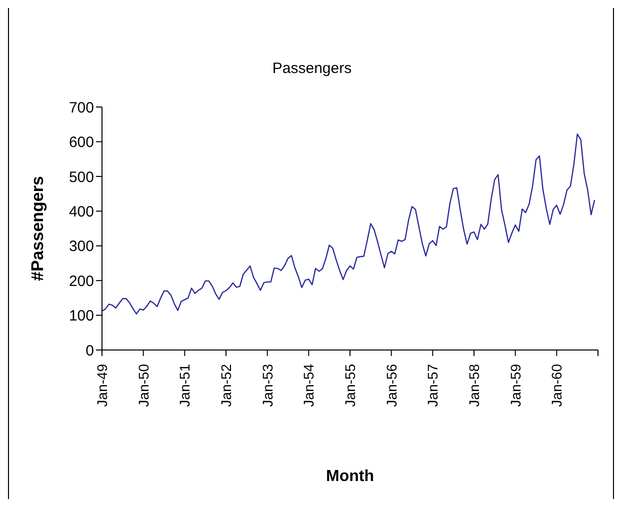 The height and width of the screenshot is (507, 622). What do you see at coordinates (81, 107) in the screenshot?
I see `y-tick-label: 700` at bounding box center [81, 107].